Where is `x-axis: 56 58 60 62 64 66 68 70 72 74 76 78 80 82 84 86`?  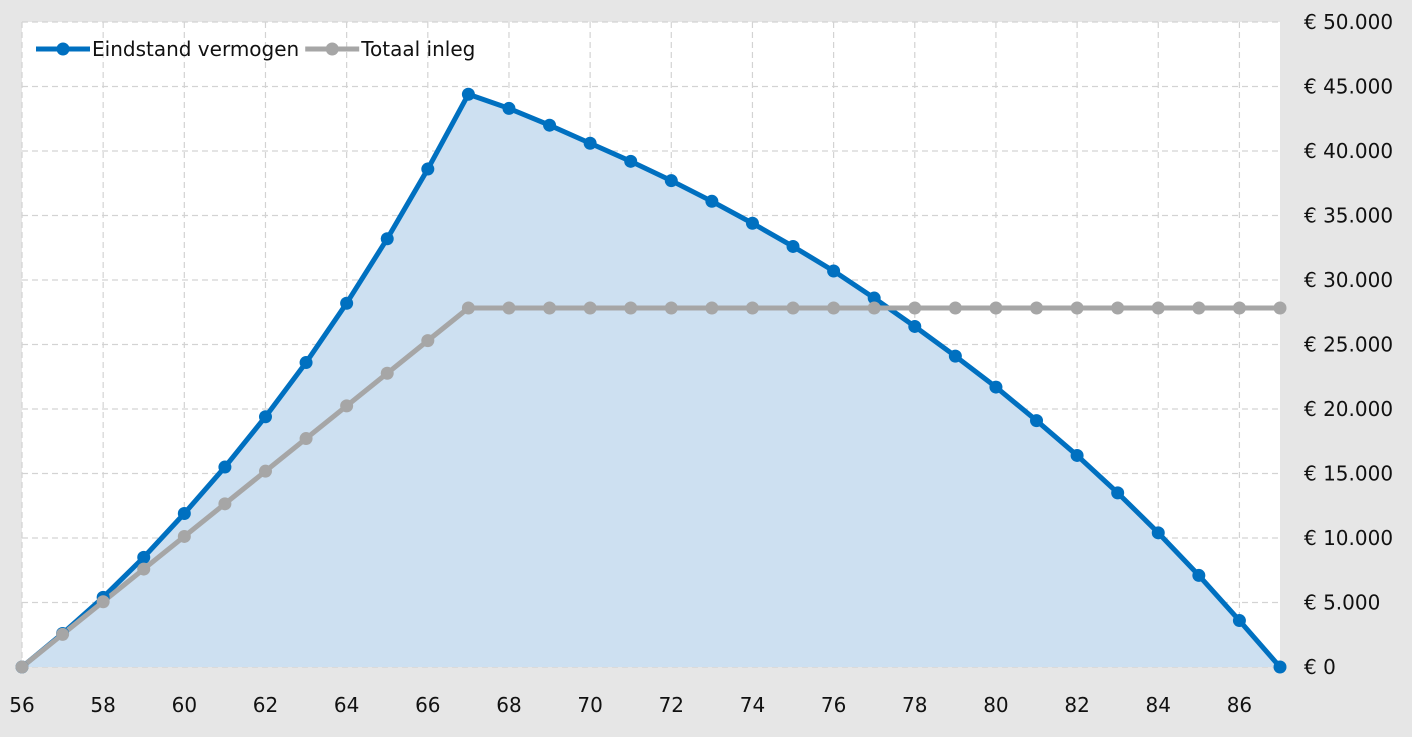 x-axis: 56 58 60 62 64 66 68 70 72 74 76 78 80 82 84 86 is located at coordinates (630, 705).